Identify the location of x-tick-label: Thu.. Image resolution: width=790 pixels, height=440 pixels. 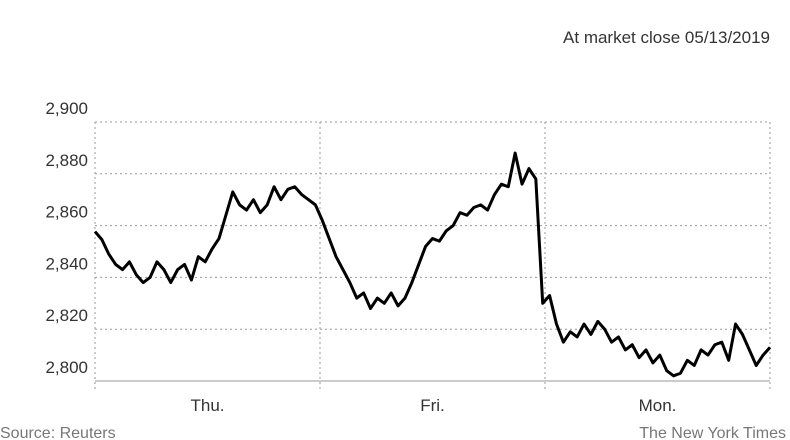
(207, 405).